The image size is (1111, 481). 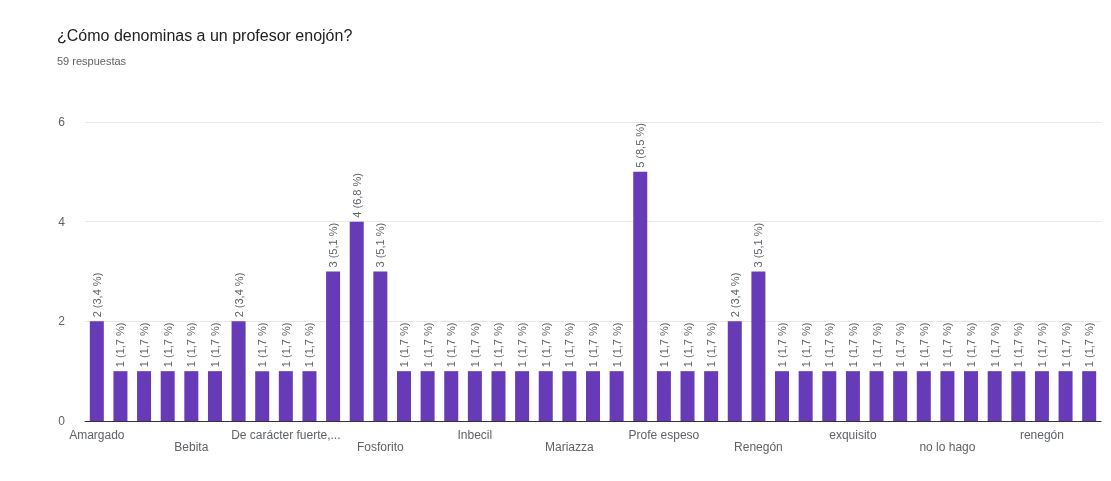 What do you see at coordinates (97, 435) in the screenshot?
I see `x-tick-label: Amargado` at bounding box center [97, 435].